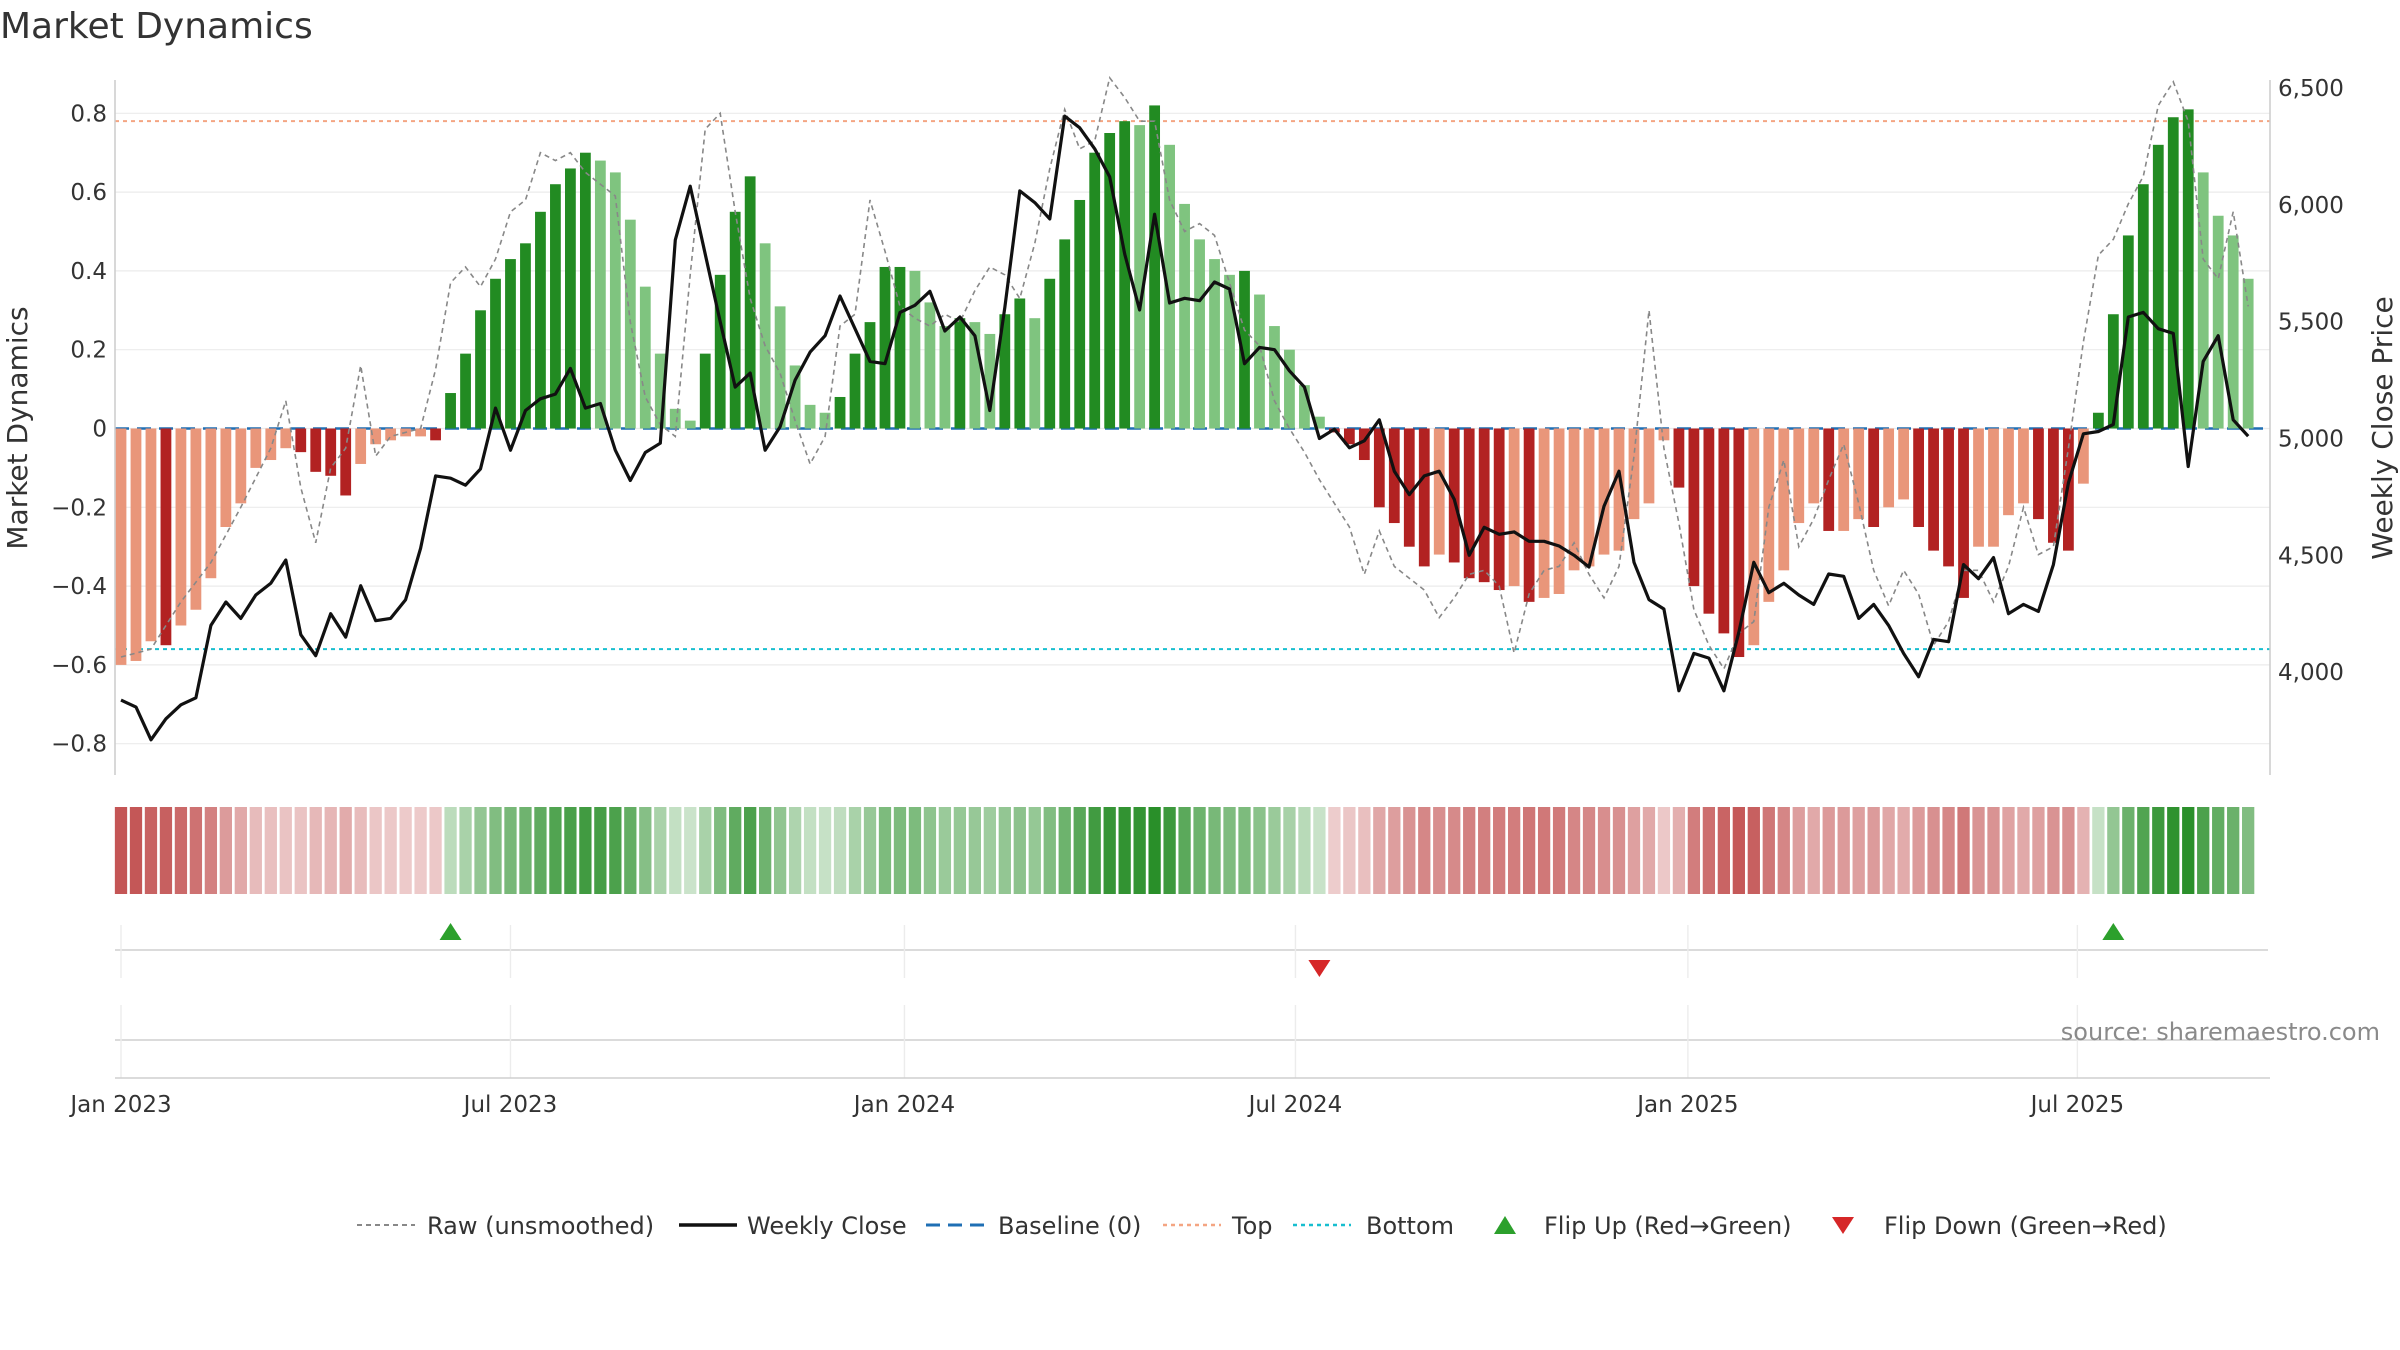 The image size is (2400, 1350). Describe the element at coordinates (1505, 1225) in the screenshot. I see `legend-flip-up-marker` at that location.